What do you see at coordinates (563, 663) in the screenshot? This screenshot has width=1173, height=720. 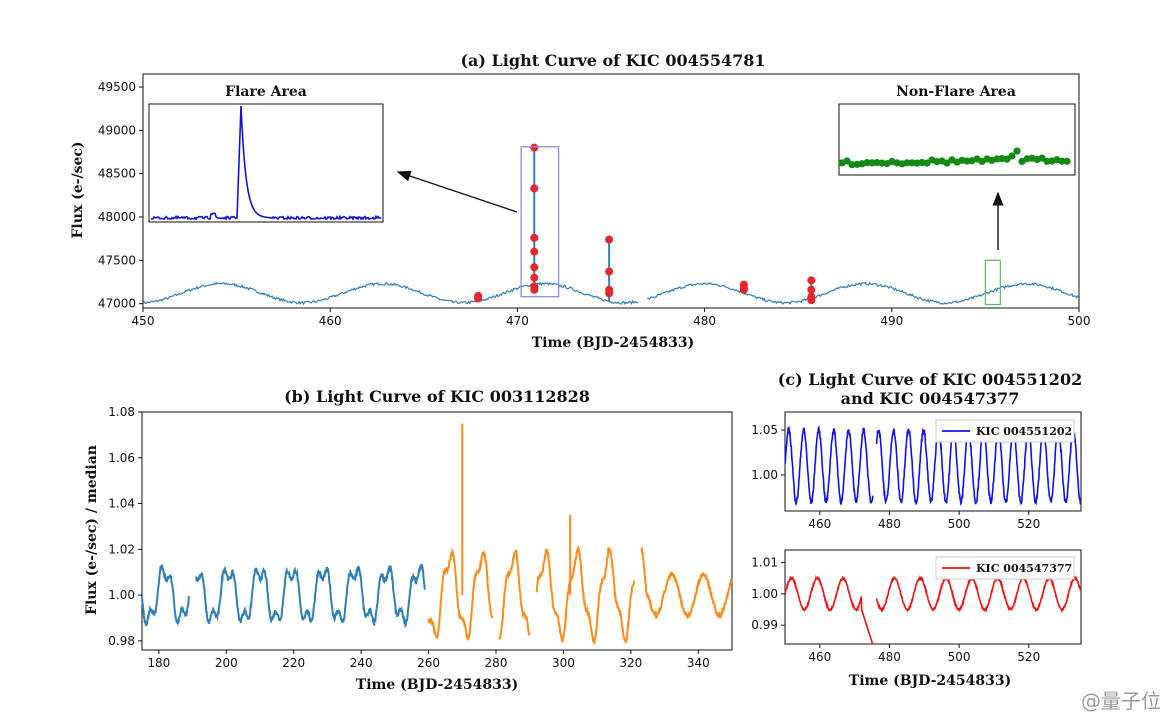 I see `x-tick-label: 300` at bounding box center [563, 663].